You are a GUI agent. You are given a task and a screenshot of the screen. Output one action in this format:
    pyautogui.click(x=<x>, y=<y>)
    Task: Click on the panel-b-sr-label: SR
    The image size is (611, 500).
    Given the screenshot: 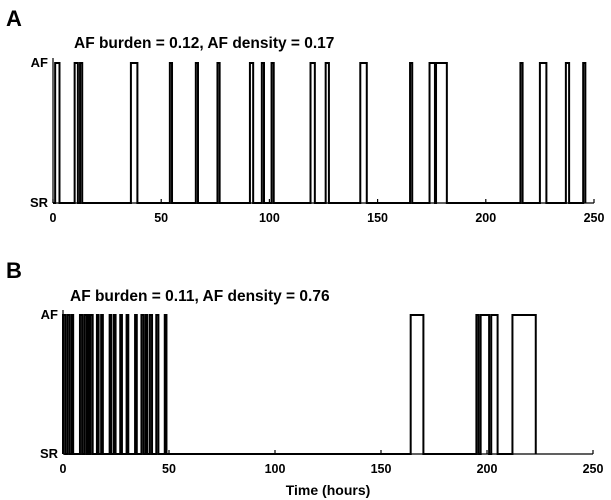 What is the action you would take?
    pyautogui.click(x=49, y=453)
    